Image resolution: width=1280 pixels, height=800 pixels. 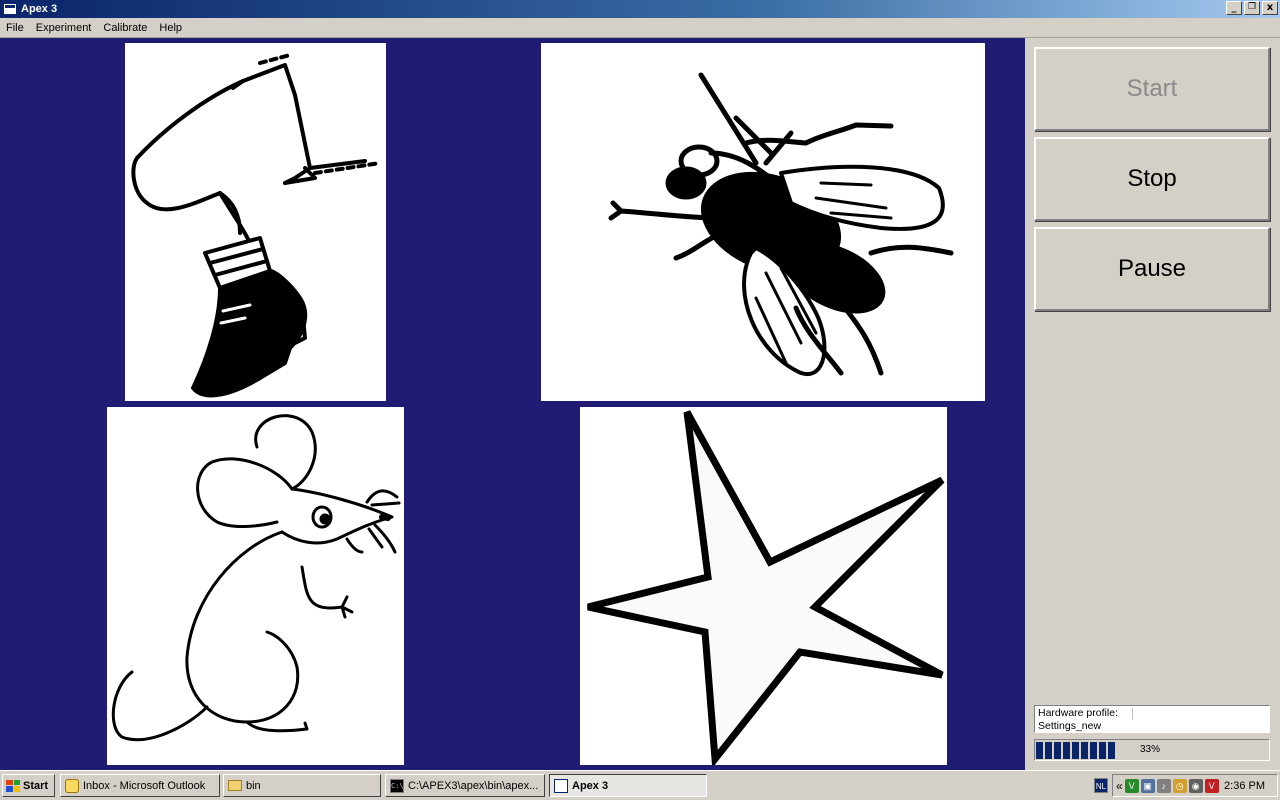 I want to click on menu-experiment: Experiment, so click(x=63, y=27).